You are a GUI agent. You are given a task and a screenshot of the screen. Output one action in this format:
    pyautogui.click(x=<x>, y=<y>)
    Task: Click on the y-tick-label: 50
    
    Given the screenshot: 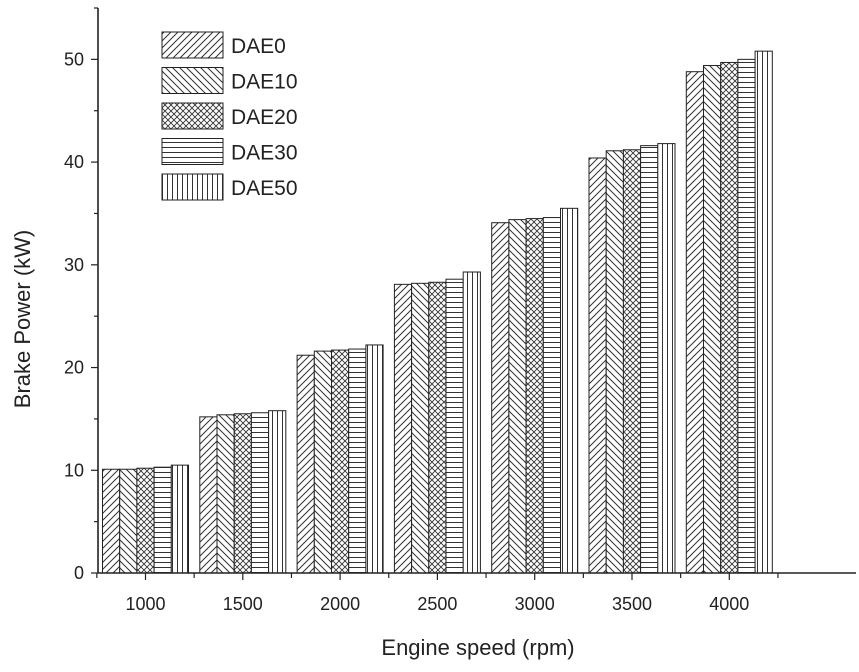 What is the action you would take?
    pyautogui.click(x=74, y=59)
    